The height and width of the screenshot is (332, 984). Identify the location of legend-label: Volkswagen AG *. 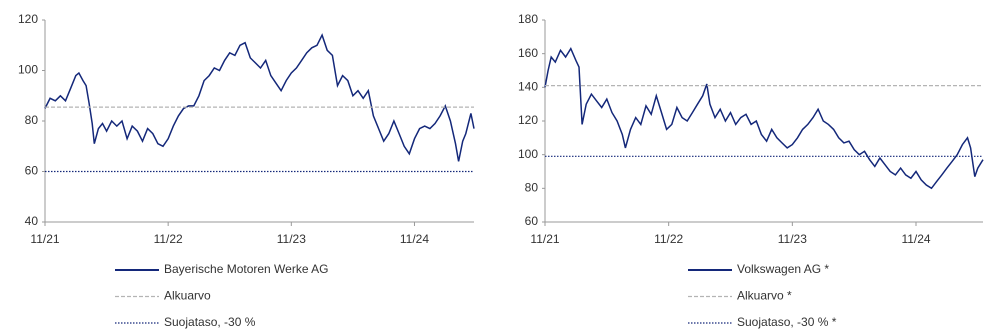
(783, 269).